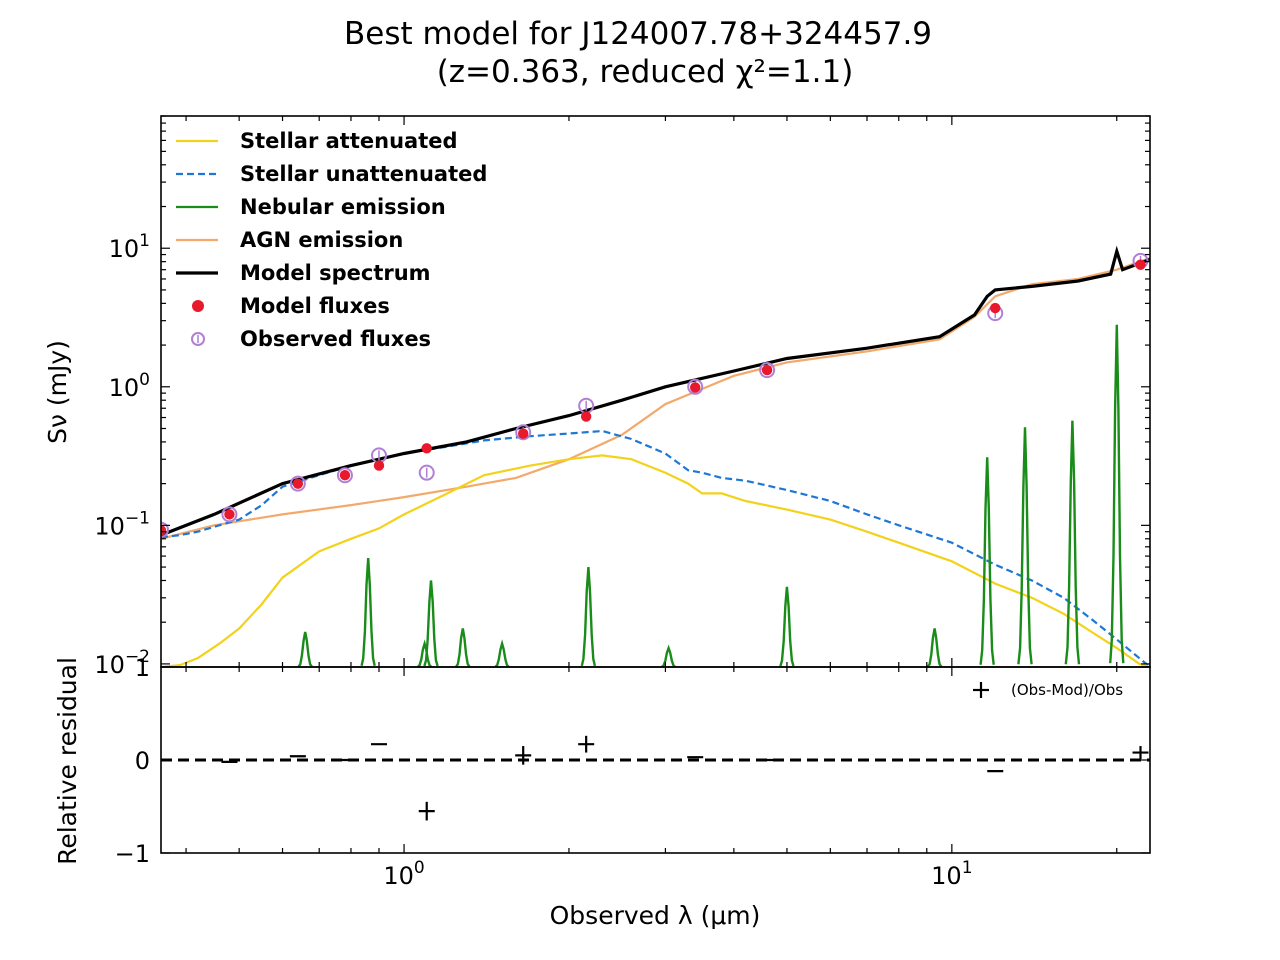 This screenshot has width=1280, height=960. I want to click on y-tick-label-main: 10⁰, so click(129, 386).